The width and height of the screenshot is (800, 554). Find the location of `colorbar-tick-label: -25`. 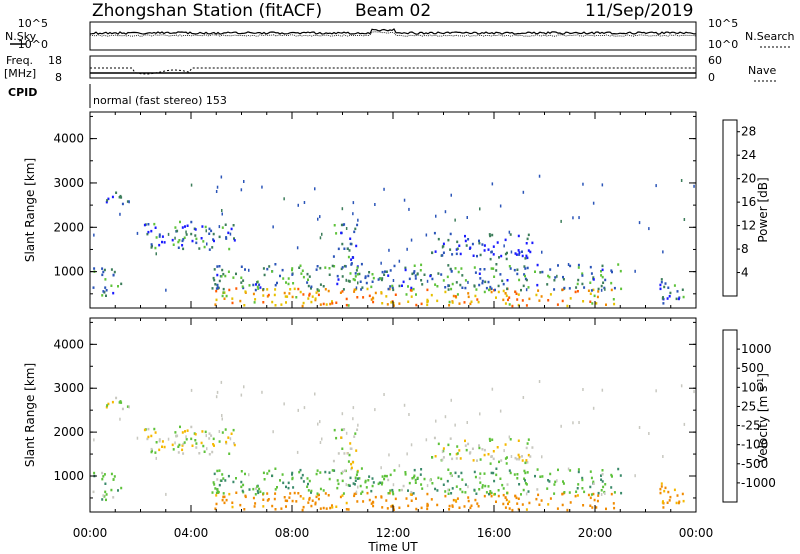

colorbar-tick-label: -25 is located at coordinates (751, 426).